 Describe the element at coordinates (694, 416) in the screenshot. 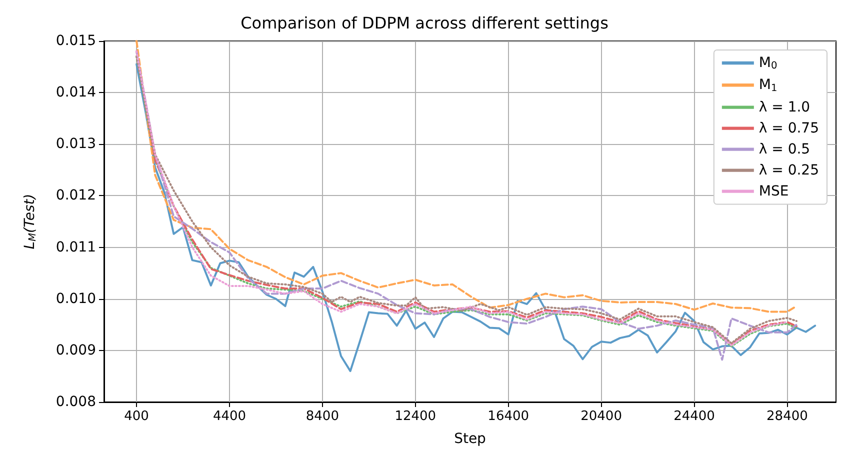

I see `x-tick-label: 24400` at that location.